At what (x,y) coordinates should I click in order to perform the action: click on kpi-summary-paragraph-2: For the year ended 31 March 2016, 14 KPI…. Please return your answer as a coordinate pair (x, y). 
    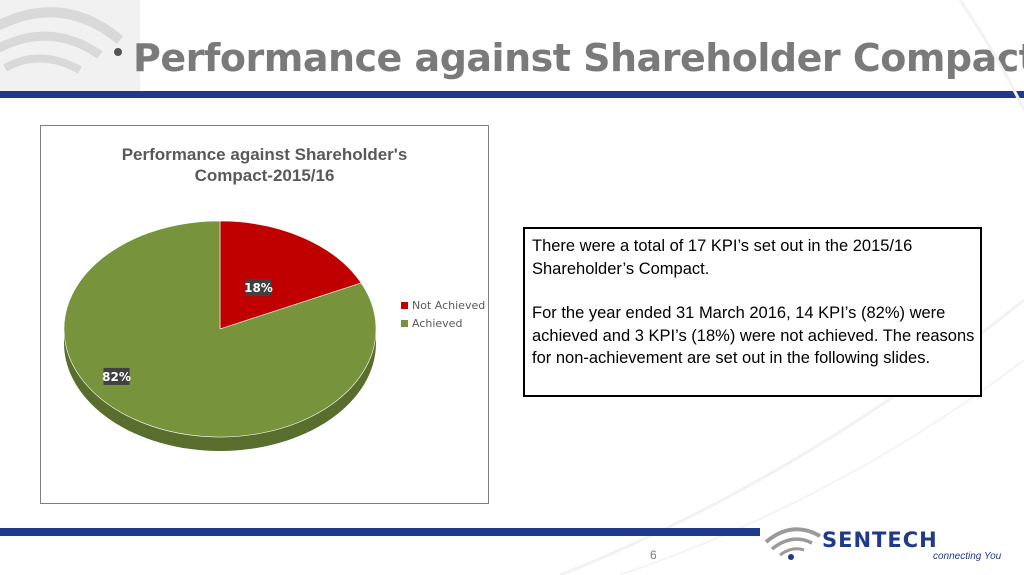
    Looking at the image, I should click on (753, 335).